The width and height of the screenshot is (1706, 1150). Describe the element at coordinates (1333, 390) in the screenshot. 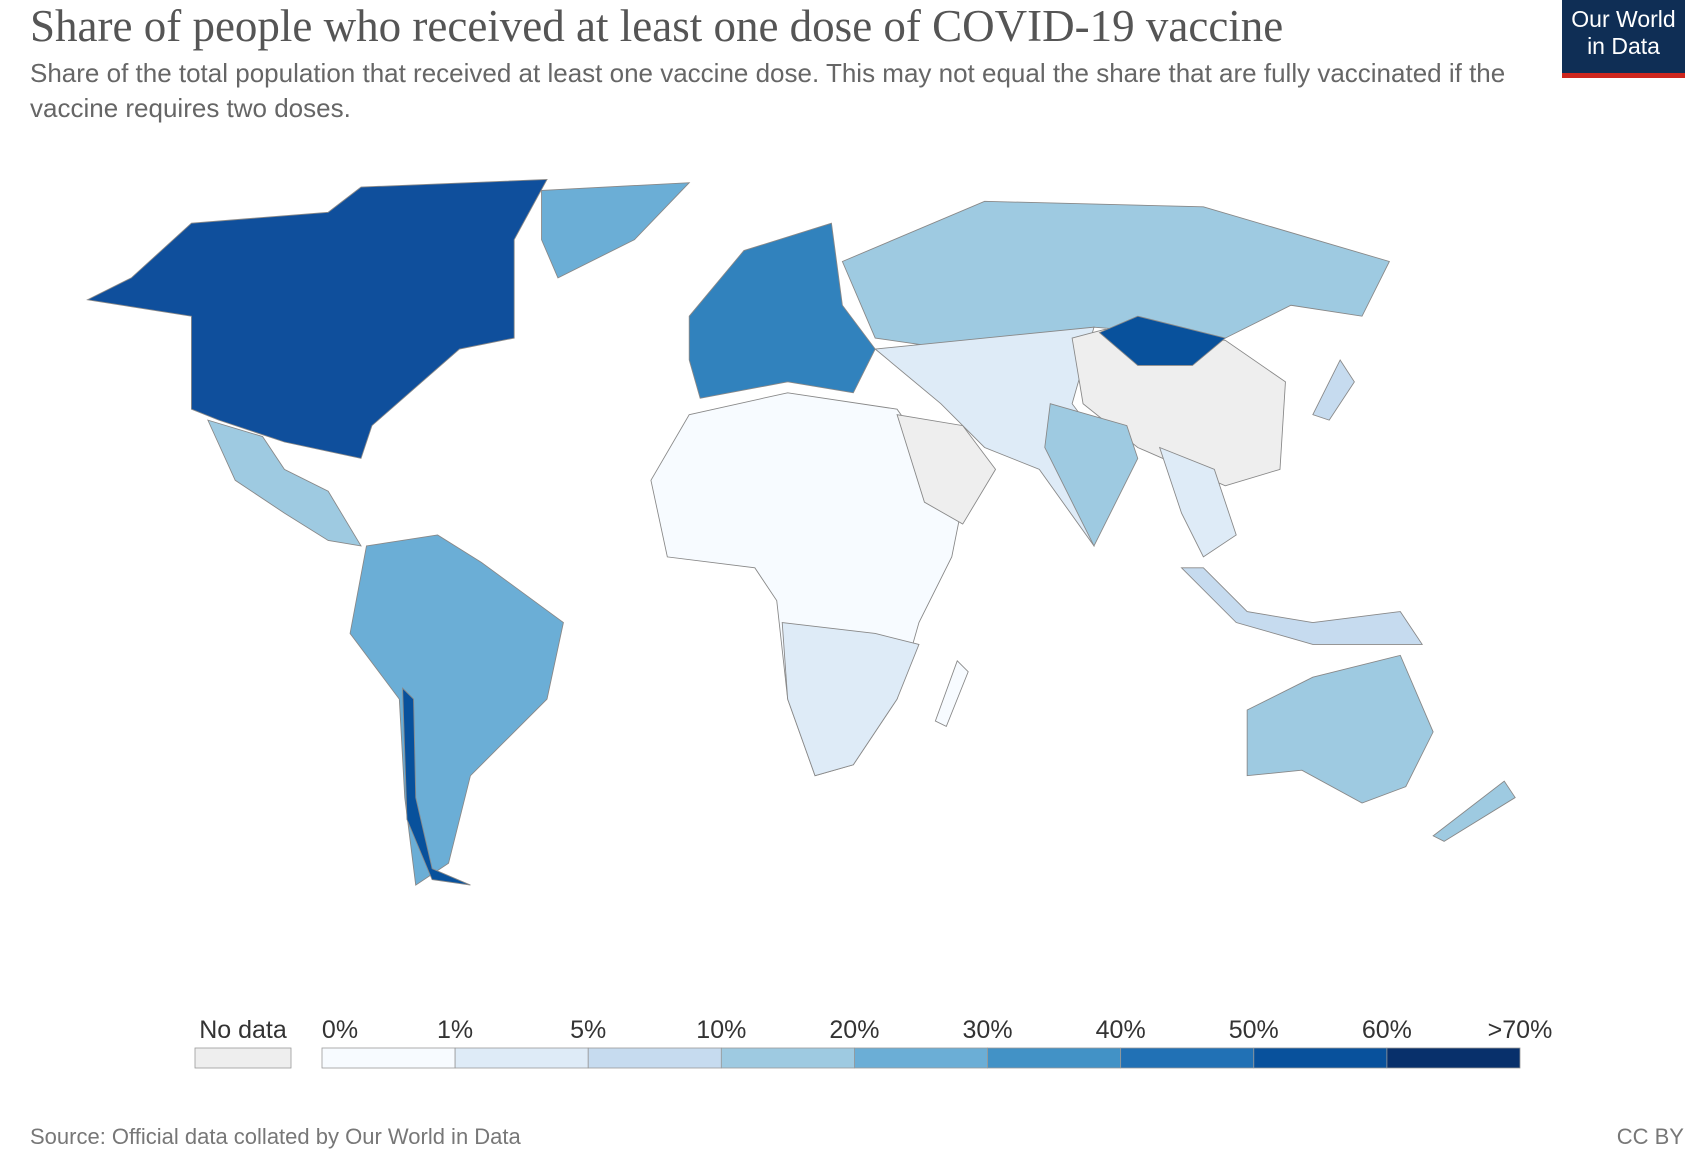

I see `japan` at that location.